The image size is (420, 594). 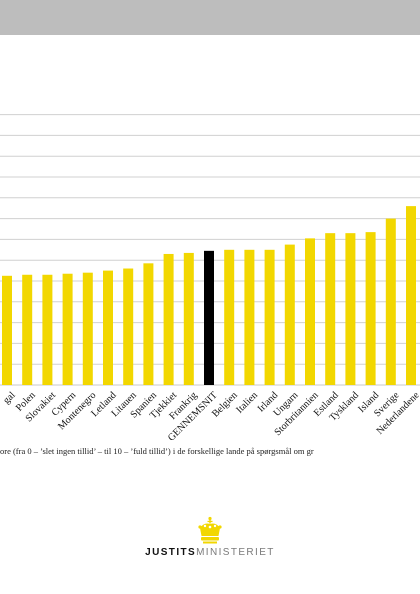 What do you see at coordinates (47, 329) in the screenshot?
I see `bar-slovakiet` at bounding box center [47, 329].